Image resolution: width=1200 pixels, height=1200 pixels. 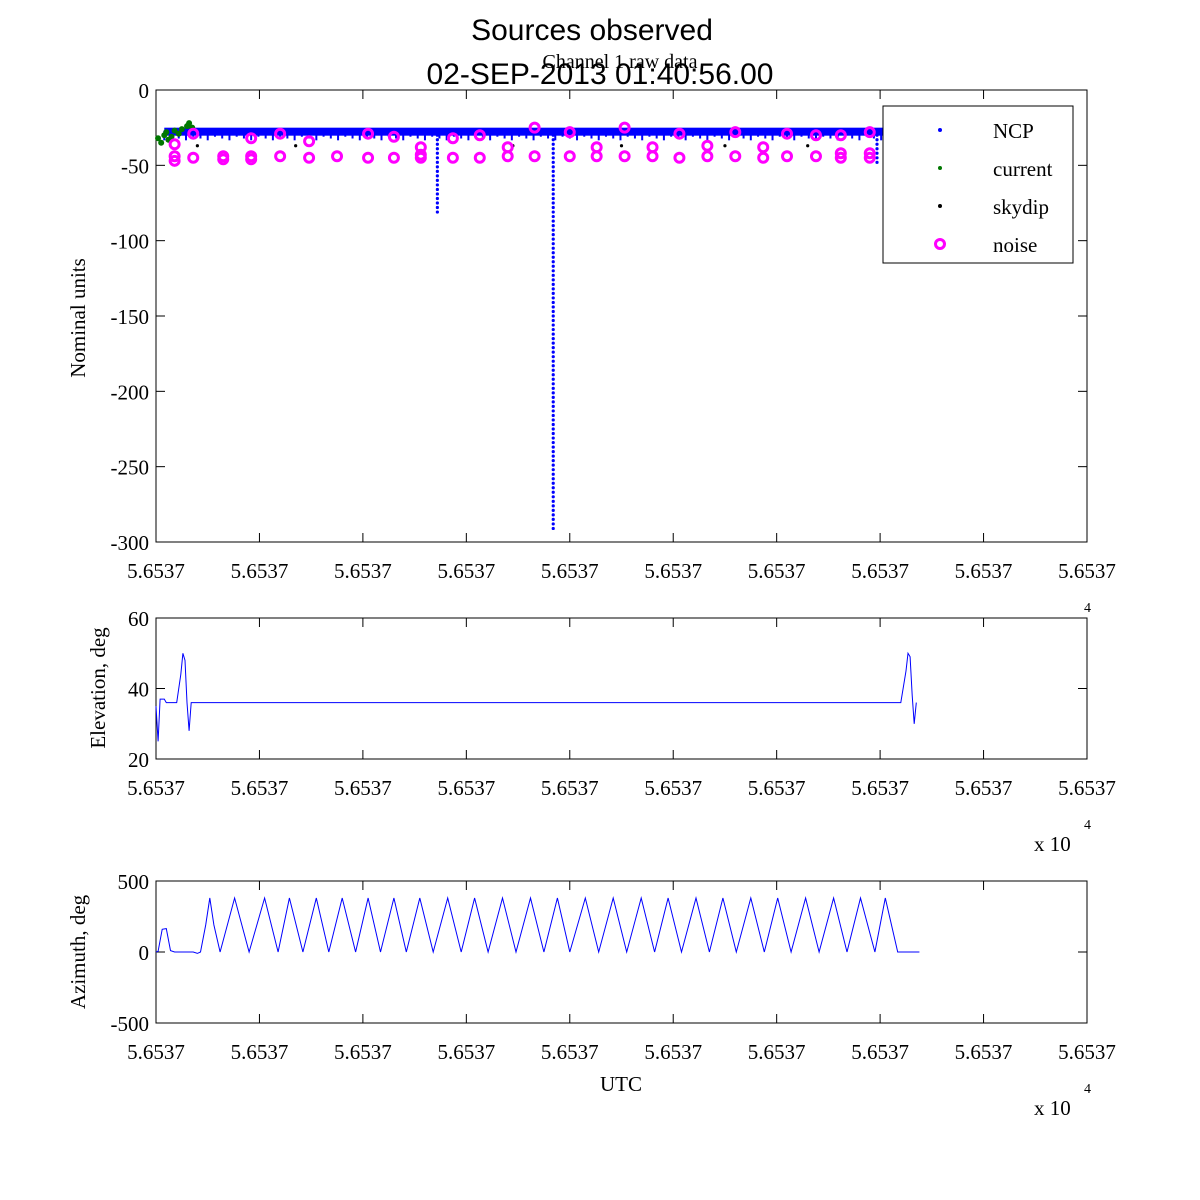 What do you see at coordinates (78, 951) in the screenshot?
I see `azimuth-ylabel: Azimuth, deg` at bounding box center [78, 951].